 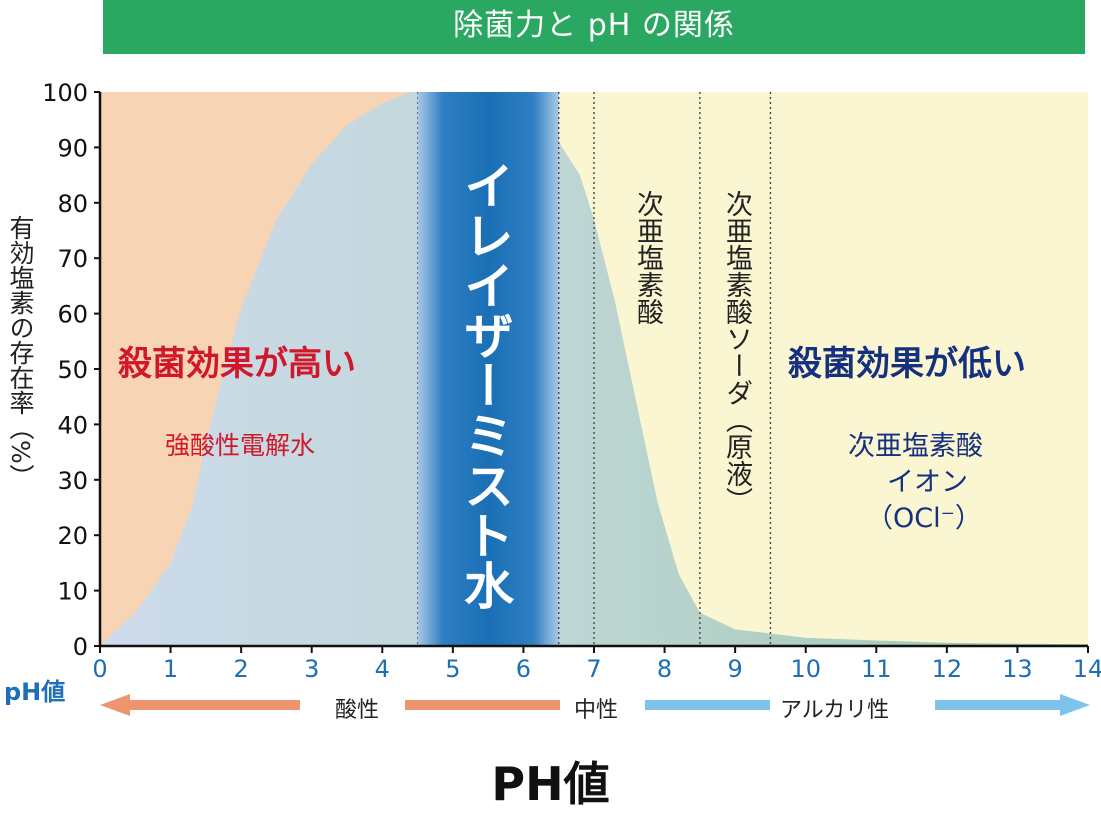 What do you see at coordinates (924, 518) in the screenshot?
I see `ion-label-line3: （OCl⁻）` at bounding box center [924, 518].